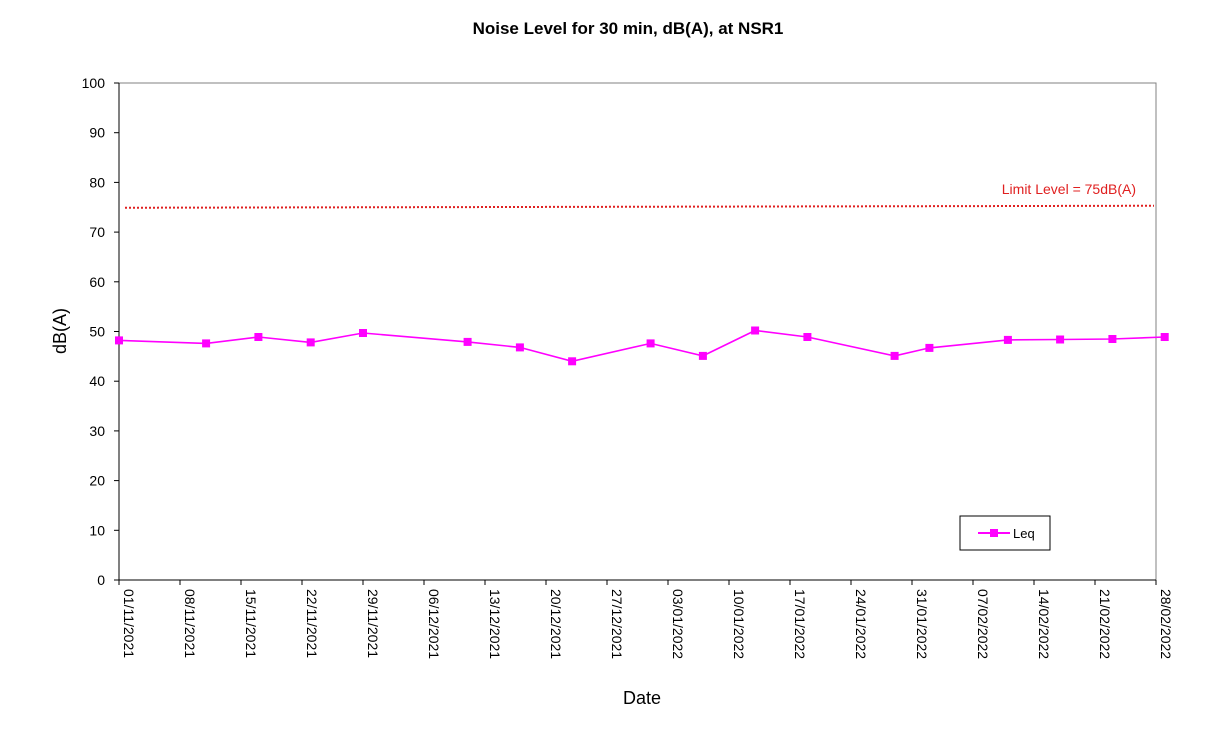 The image size is (1208, 736). Describe the element at coordinates (97, 282) in the screenshot. I see `y-tick-label: 60` at that location.